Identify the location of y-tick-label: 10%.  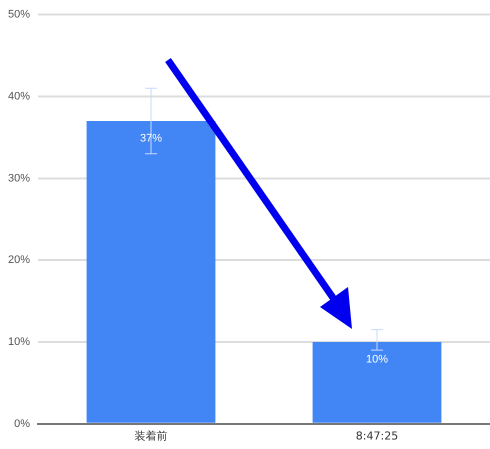
(19, 342).